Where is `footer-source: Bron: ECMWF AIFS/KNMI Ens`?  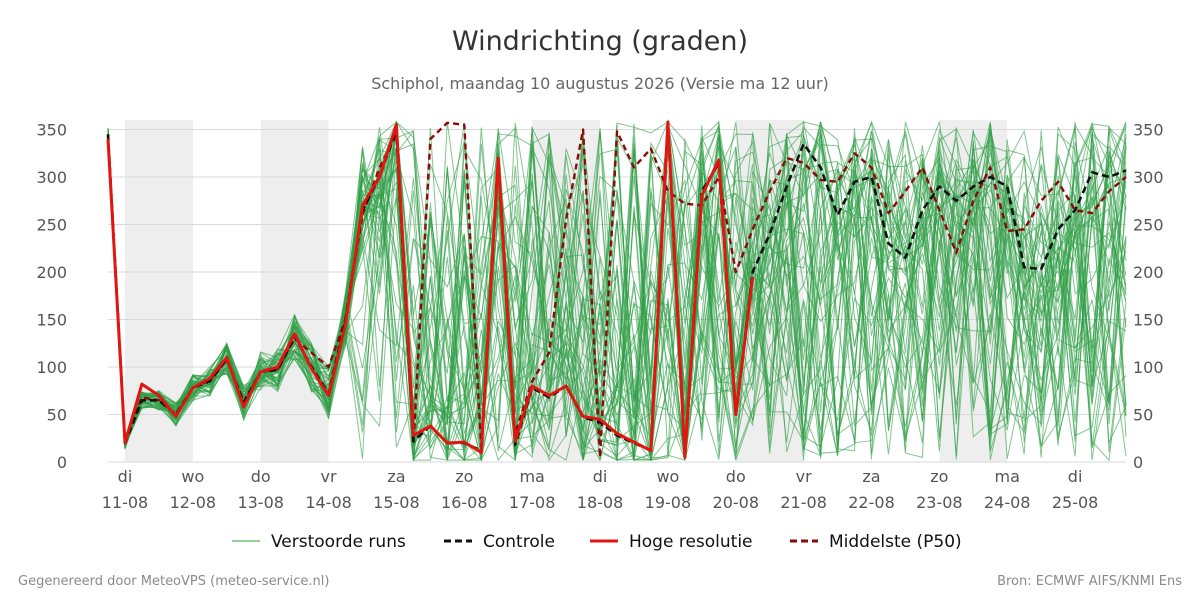 footer-source: Bron: ECMWF AIFS/KNMI Ens is located at coordinates (1089, 581).